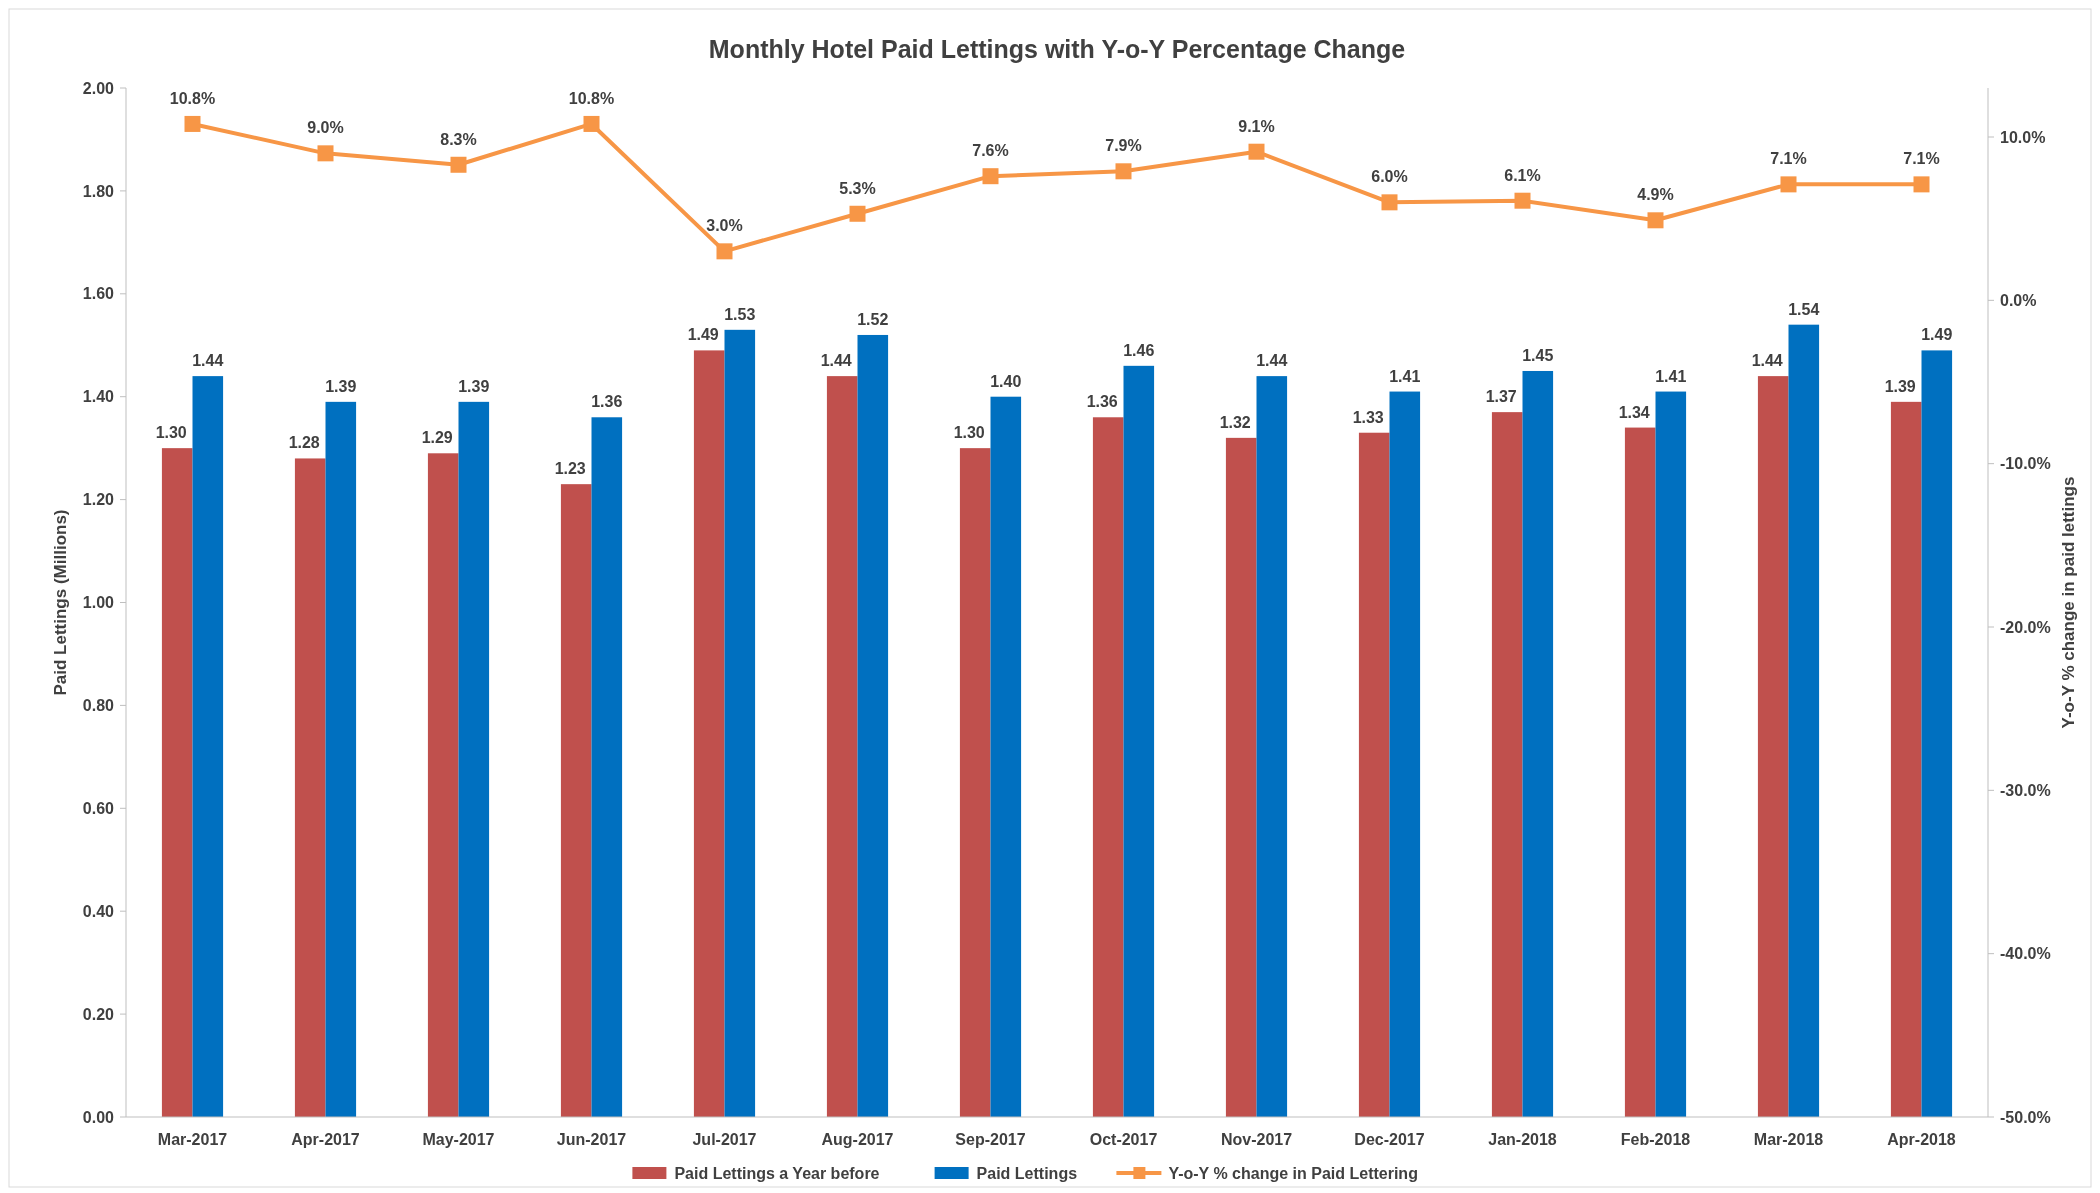  I want to click on data-label: 6.0%, so click(1389, 177).